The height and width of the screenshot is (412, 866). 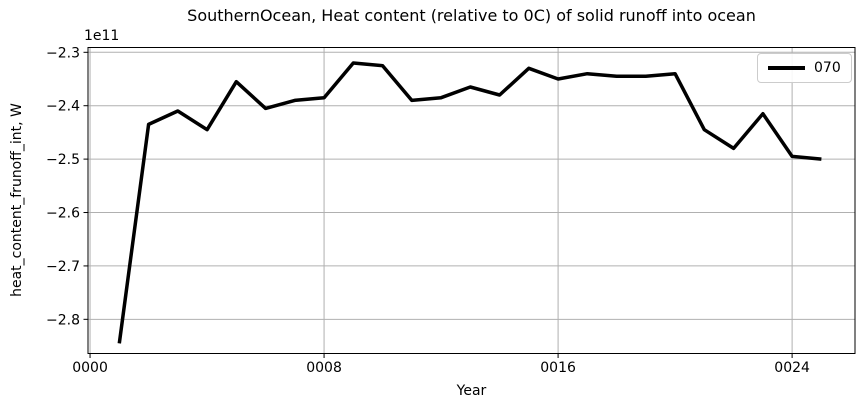 I want to click on legend: 070, so click(x=804, y=68).